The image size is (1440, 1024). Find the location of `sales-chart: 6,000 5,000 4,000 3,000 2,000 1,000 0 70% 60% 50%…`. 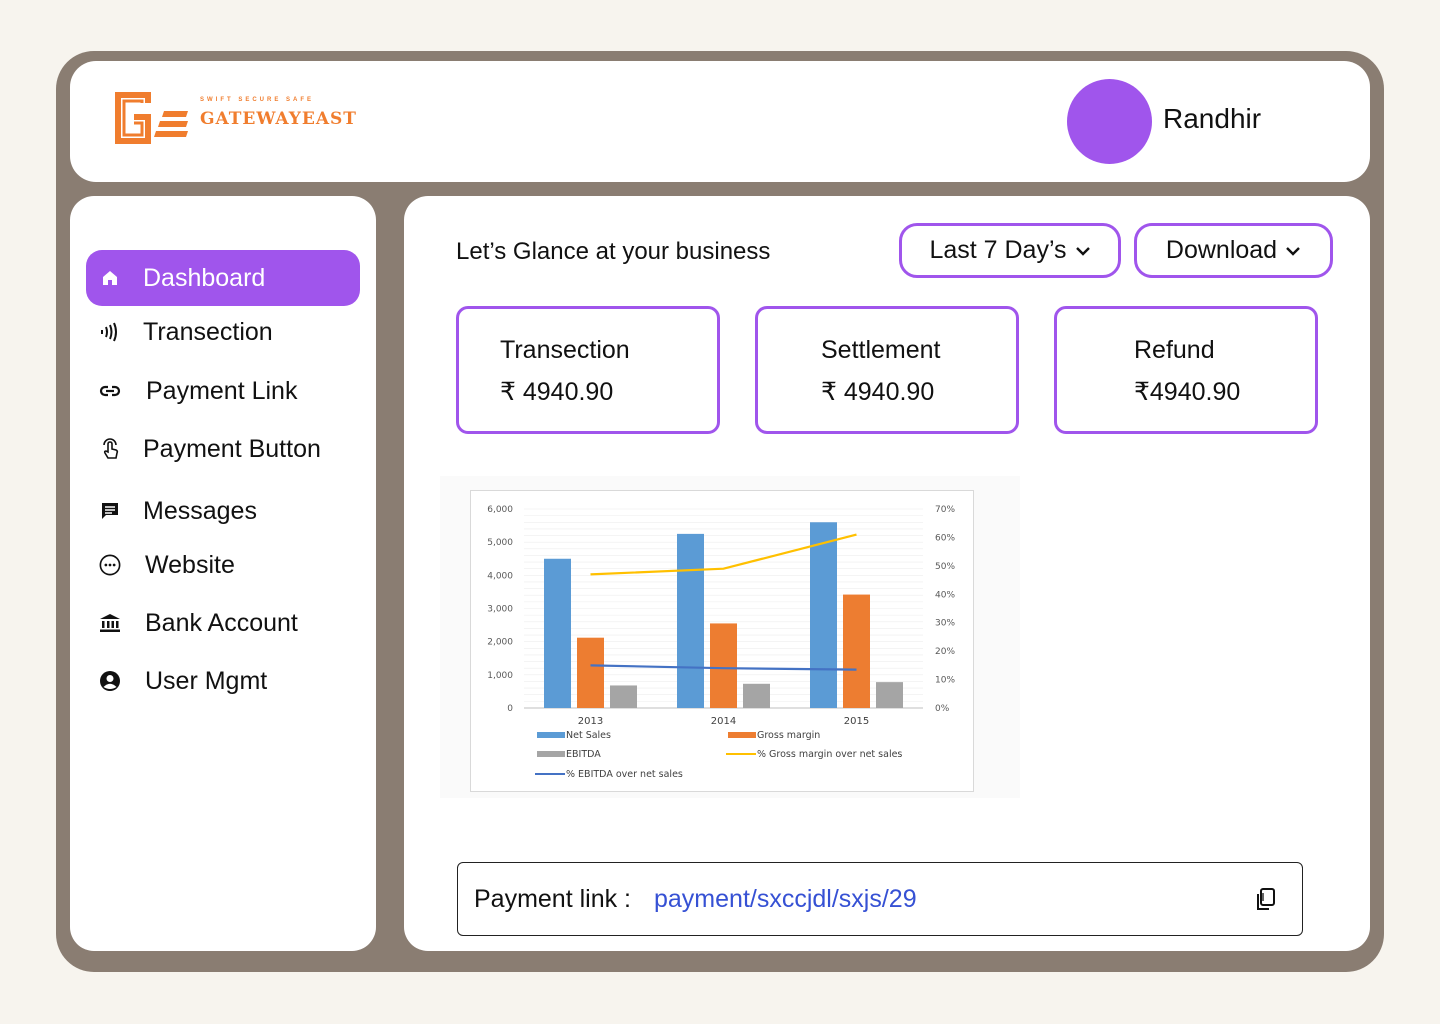

sales-chart: 6,000 5,000 4,000 3,000 2,000 1,000 0 70% 60% 50%… is located at coordinates (721, 642).